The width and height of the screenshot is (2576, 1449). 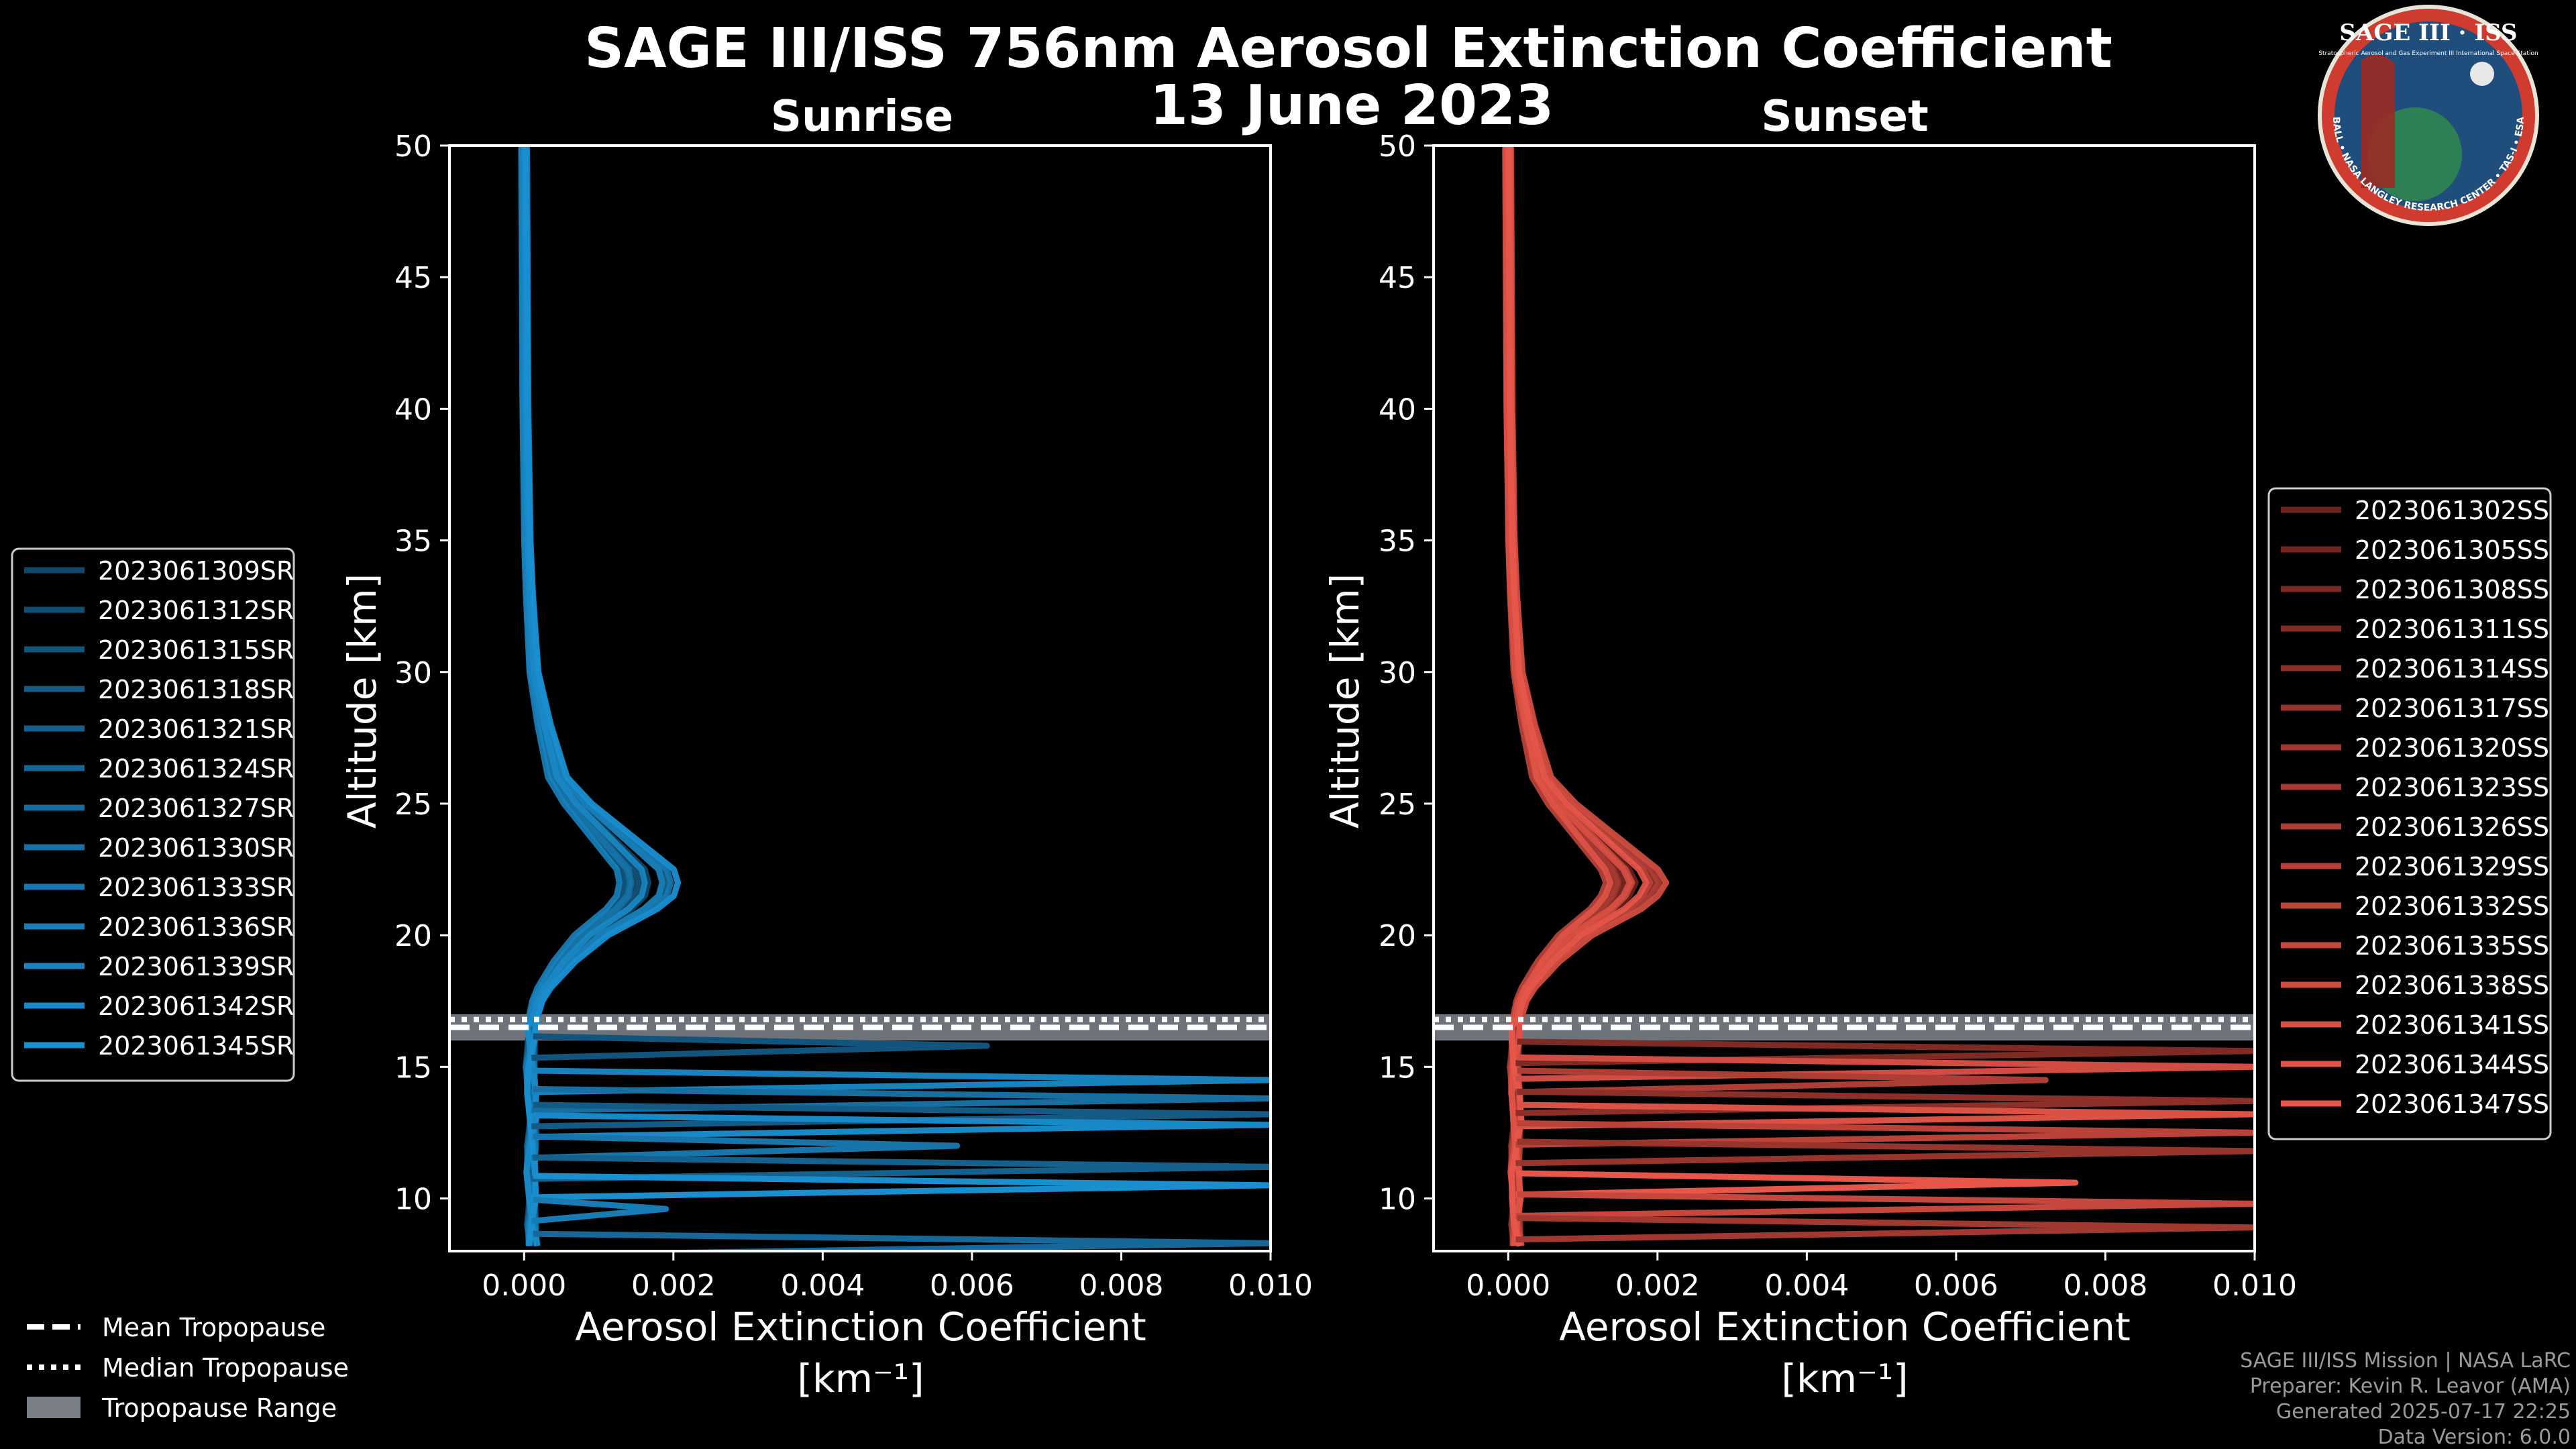 What do you see at coordinates (413, 409) in the screenshot?
I see `sunrise-y-tick-label: 40` at bounding box center [413, 409].